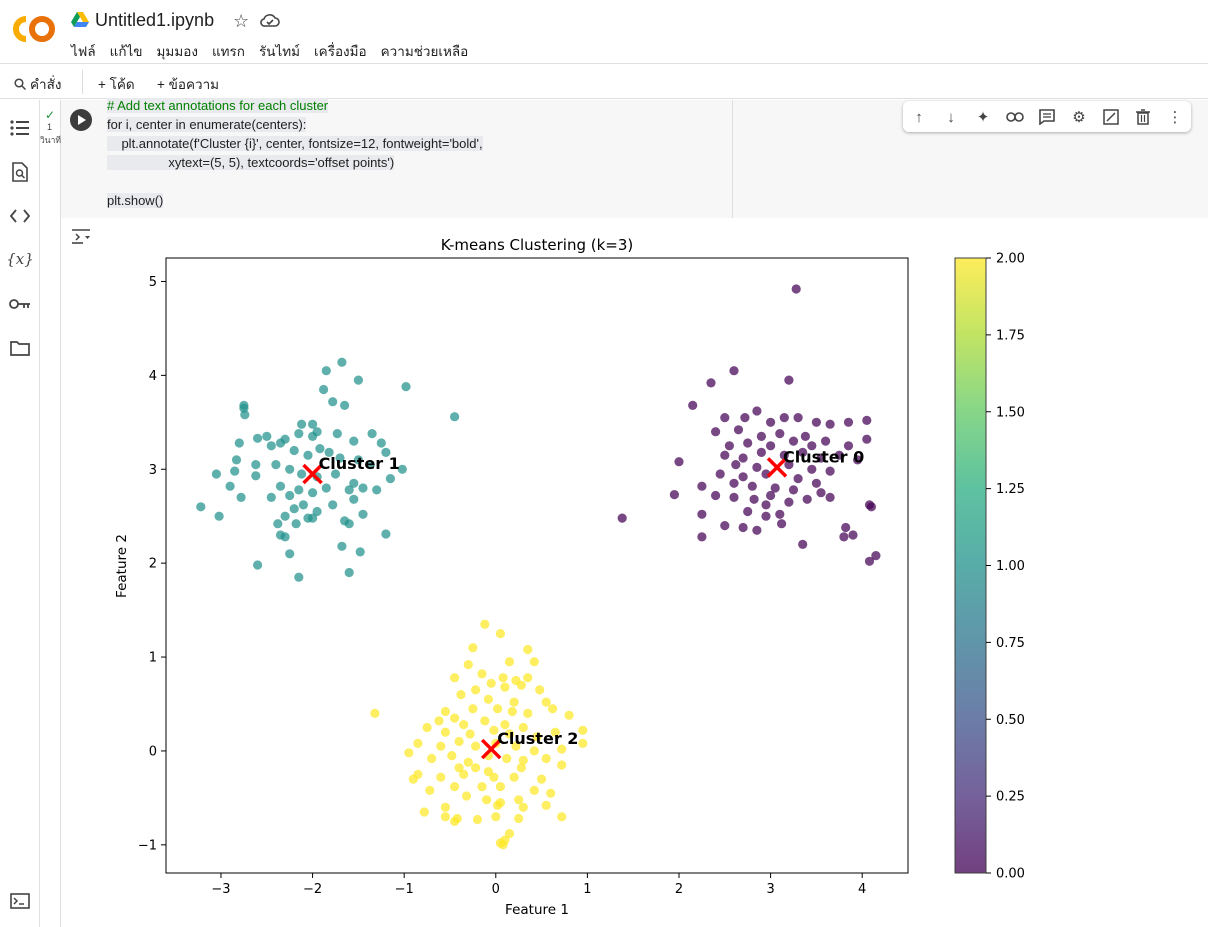 The image size is (1208, 927). Describe the element at coordinates (155, 20) in the screenshot. I see `notebook-title: Untitled1.ipynb` at that location.